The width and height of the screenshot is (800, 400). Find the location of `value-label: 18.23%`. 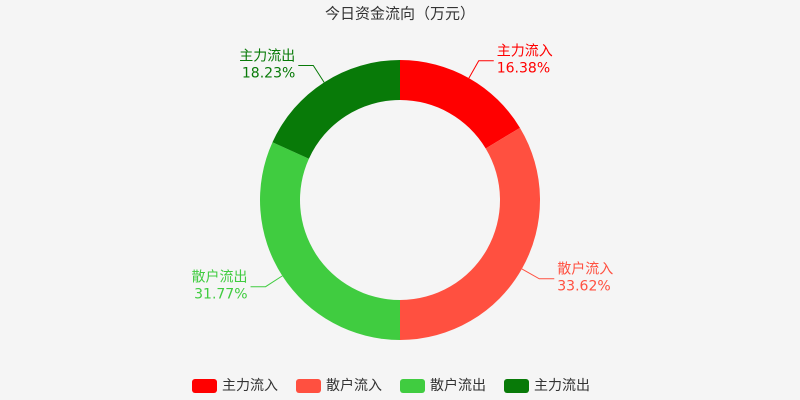

value-label: 18.23% is located at coordinates (268, 74).